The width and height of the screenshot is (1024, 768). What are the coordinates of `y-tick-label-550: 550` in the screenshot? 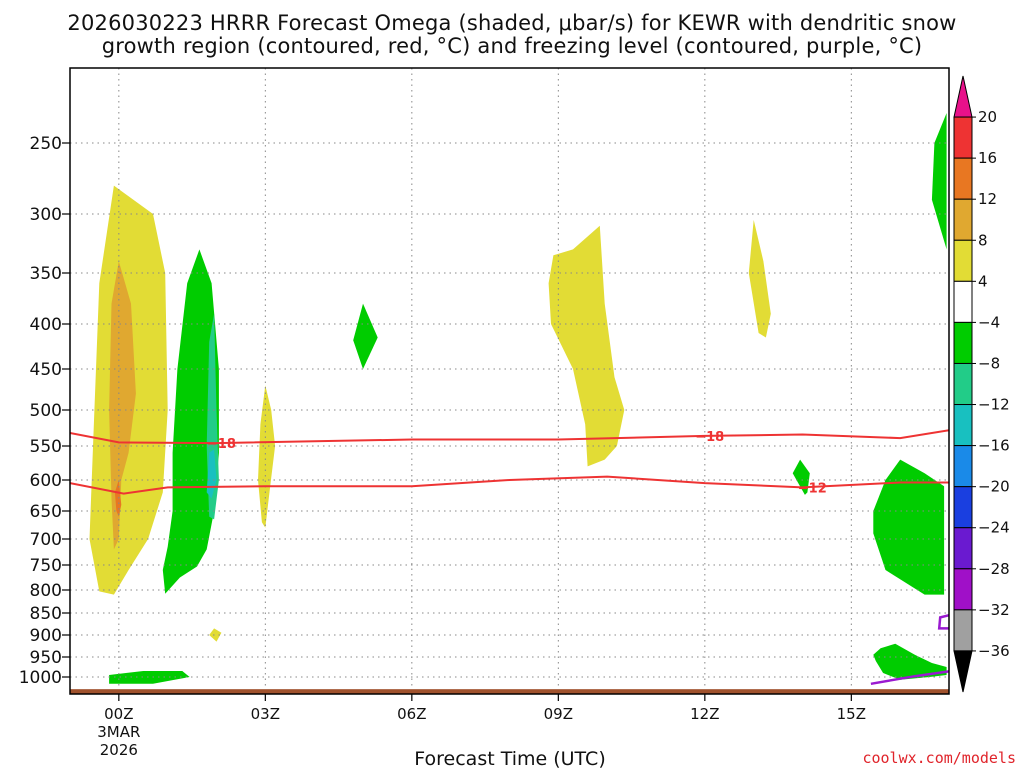 It's located at (46, 447).